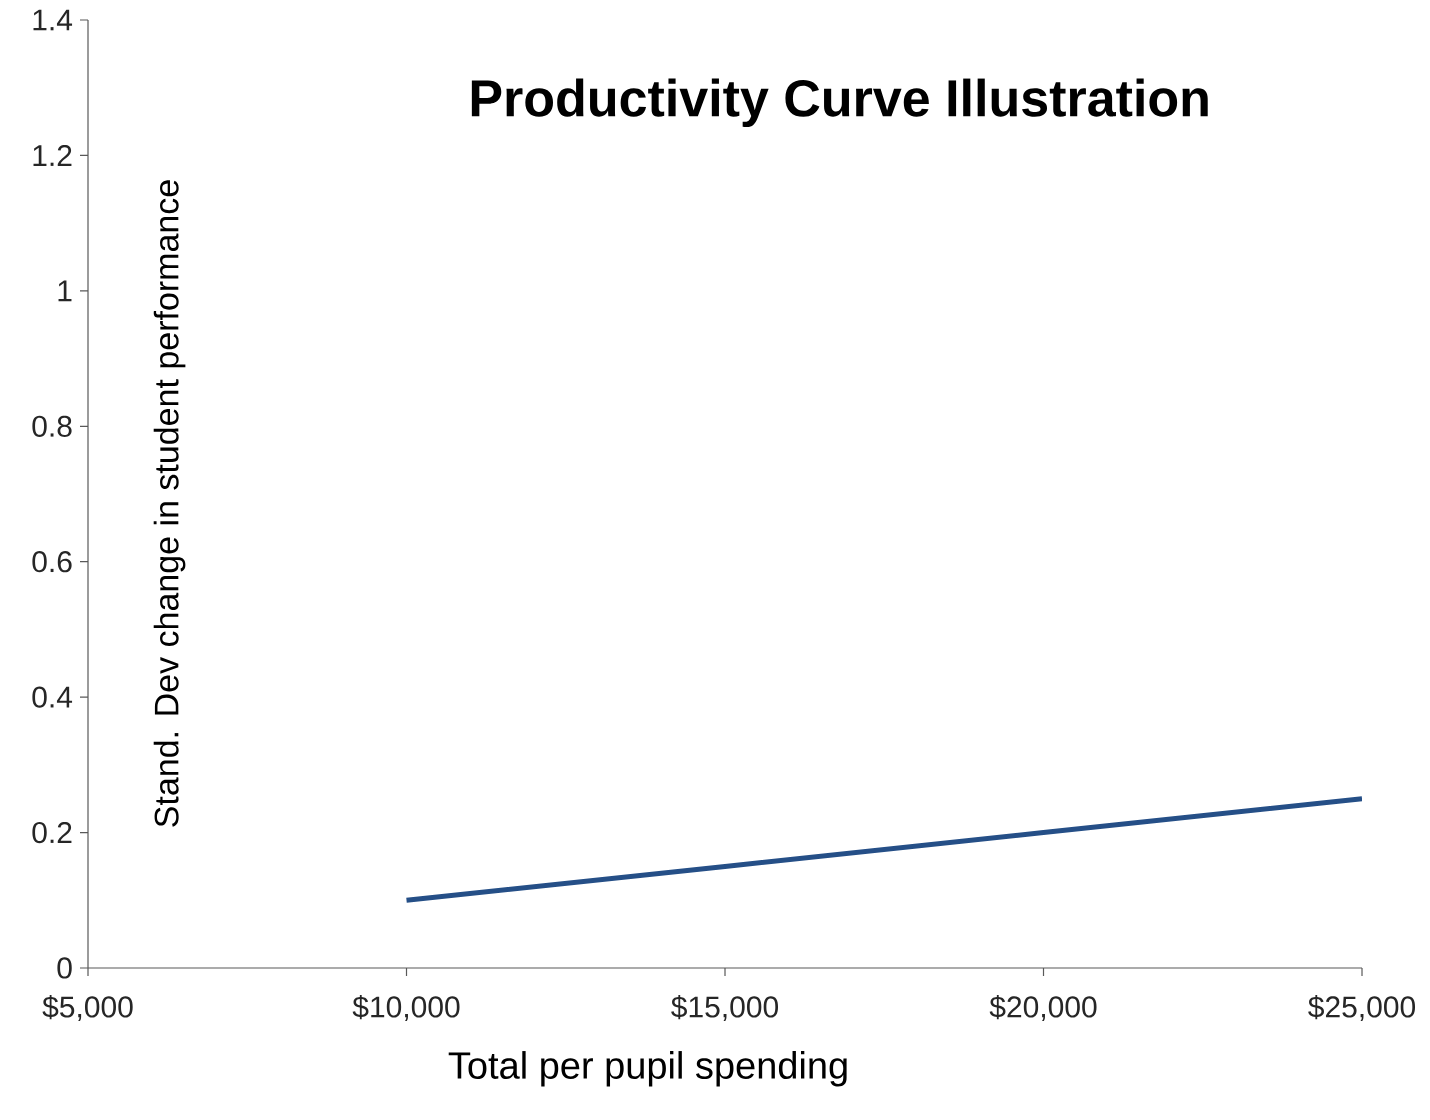  I want to click on y-tick-label: 1.2, so click(52, 155).